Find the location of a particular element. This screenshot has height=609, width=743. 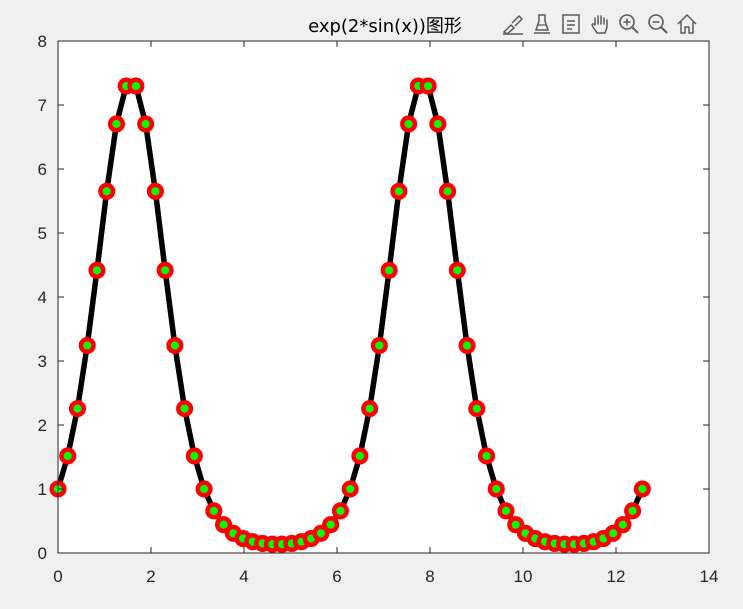

zoom-in-button is located at coordinates (628, 24).